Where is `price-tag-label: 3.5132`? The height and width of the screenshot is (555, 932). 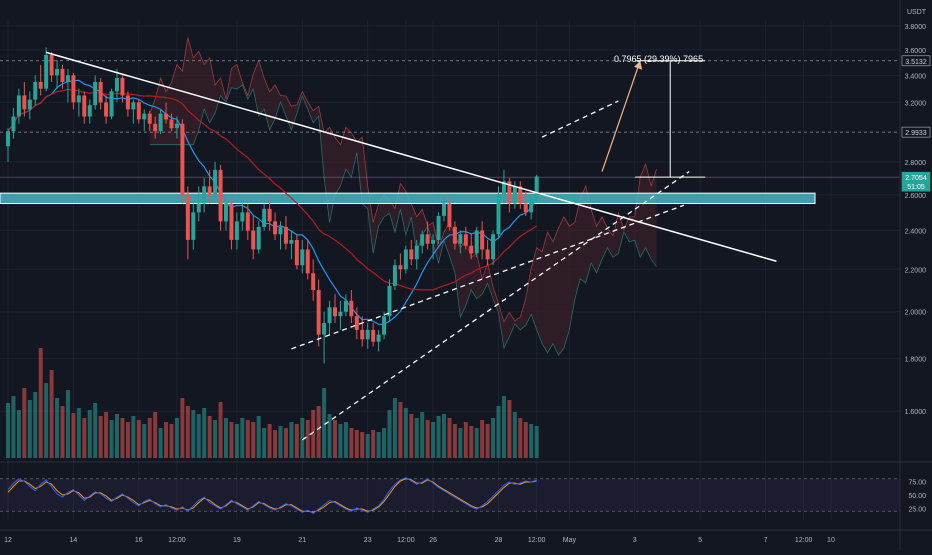
price-tag-label: 3.5132 is located at coordinates (916, 62).